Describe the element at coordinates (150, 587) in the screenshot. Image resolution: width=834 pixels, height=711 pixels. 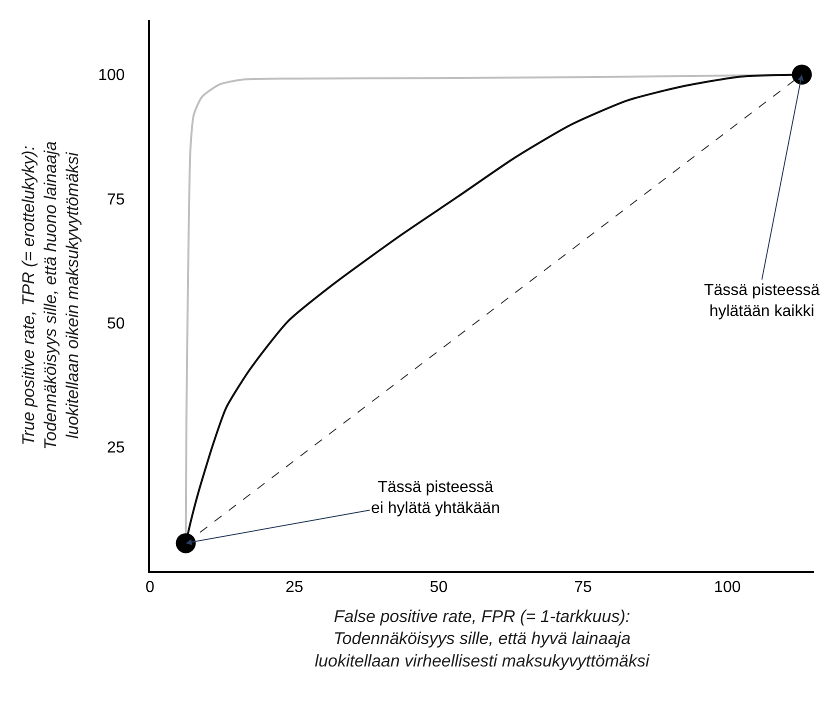
I see `x-tick-label: 0` at that location.